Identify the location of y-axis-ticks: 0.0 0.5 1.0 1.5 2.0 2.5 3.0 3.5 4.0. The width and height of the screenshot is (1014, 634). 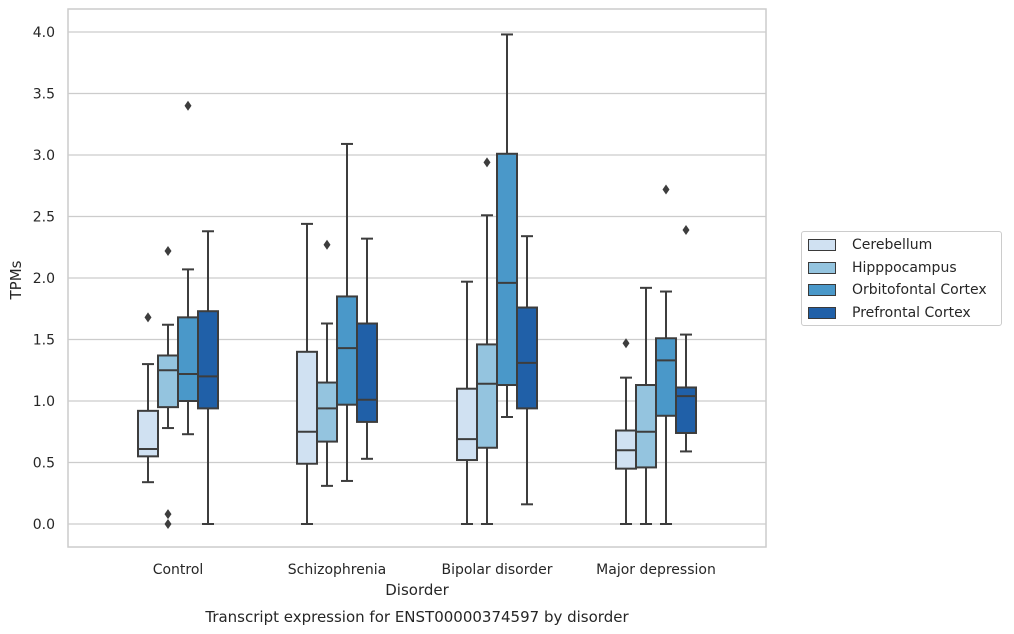
(44, 279).